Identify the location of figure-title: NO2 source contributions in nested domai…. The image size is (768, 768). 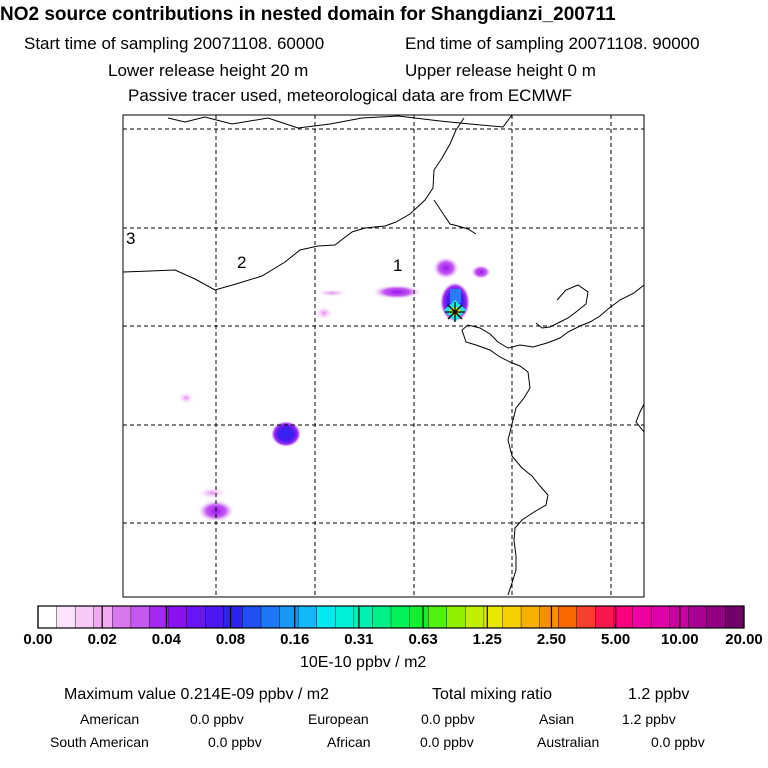
(308, 14).